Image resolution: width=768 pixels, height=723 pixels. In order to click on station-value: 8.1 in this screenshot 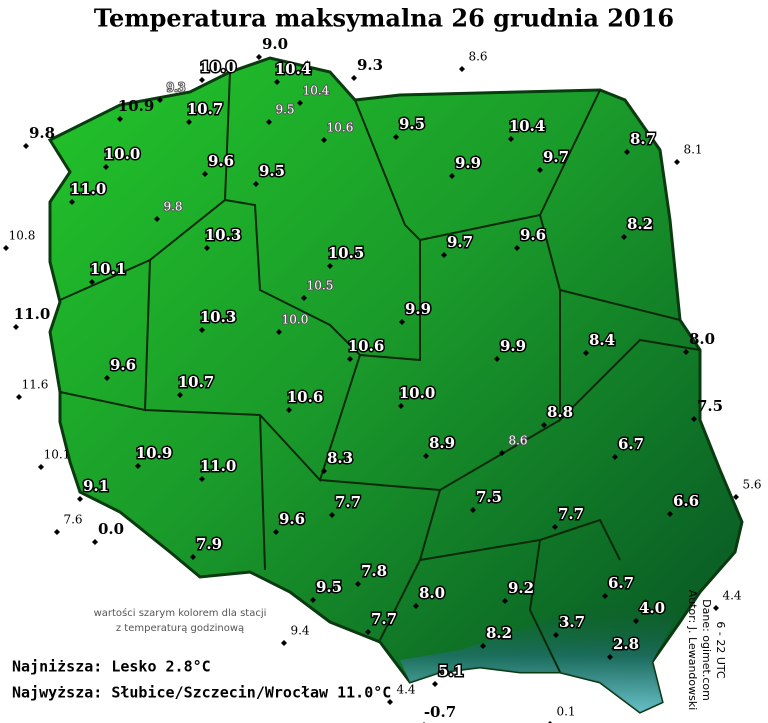, I will do `click(692, 150)`.